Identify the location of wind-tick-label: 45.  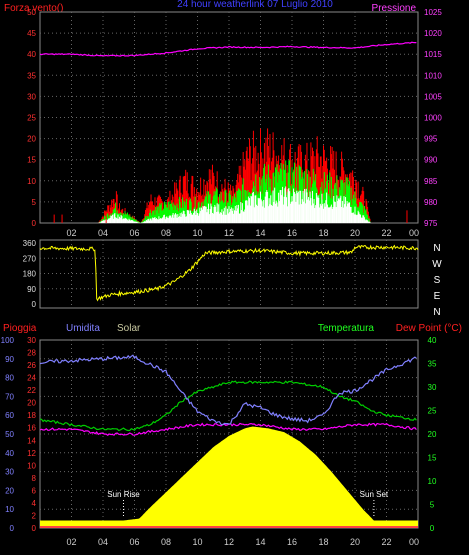
(31, 33).